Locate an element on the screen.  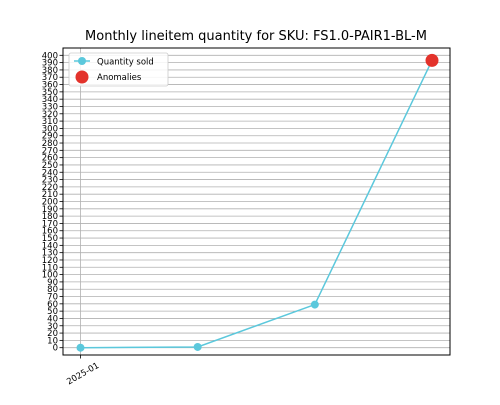
y-tick-label: 190 is located at coordinates (50, 210).